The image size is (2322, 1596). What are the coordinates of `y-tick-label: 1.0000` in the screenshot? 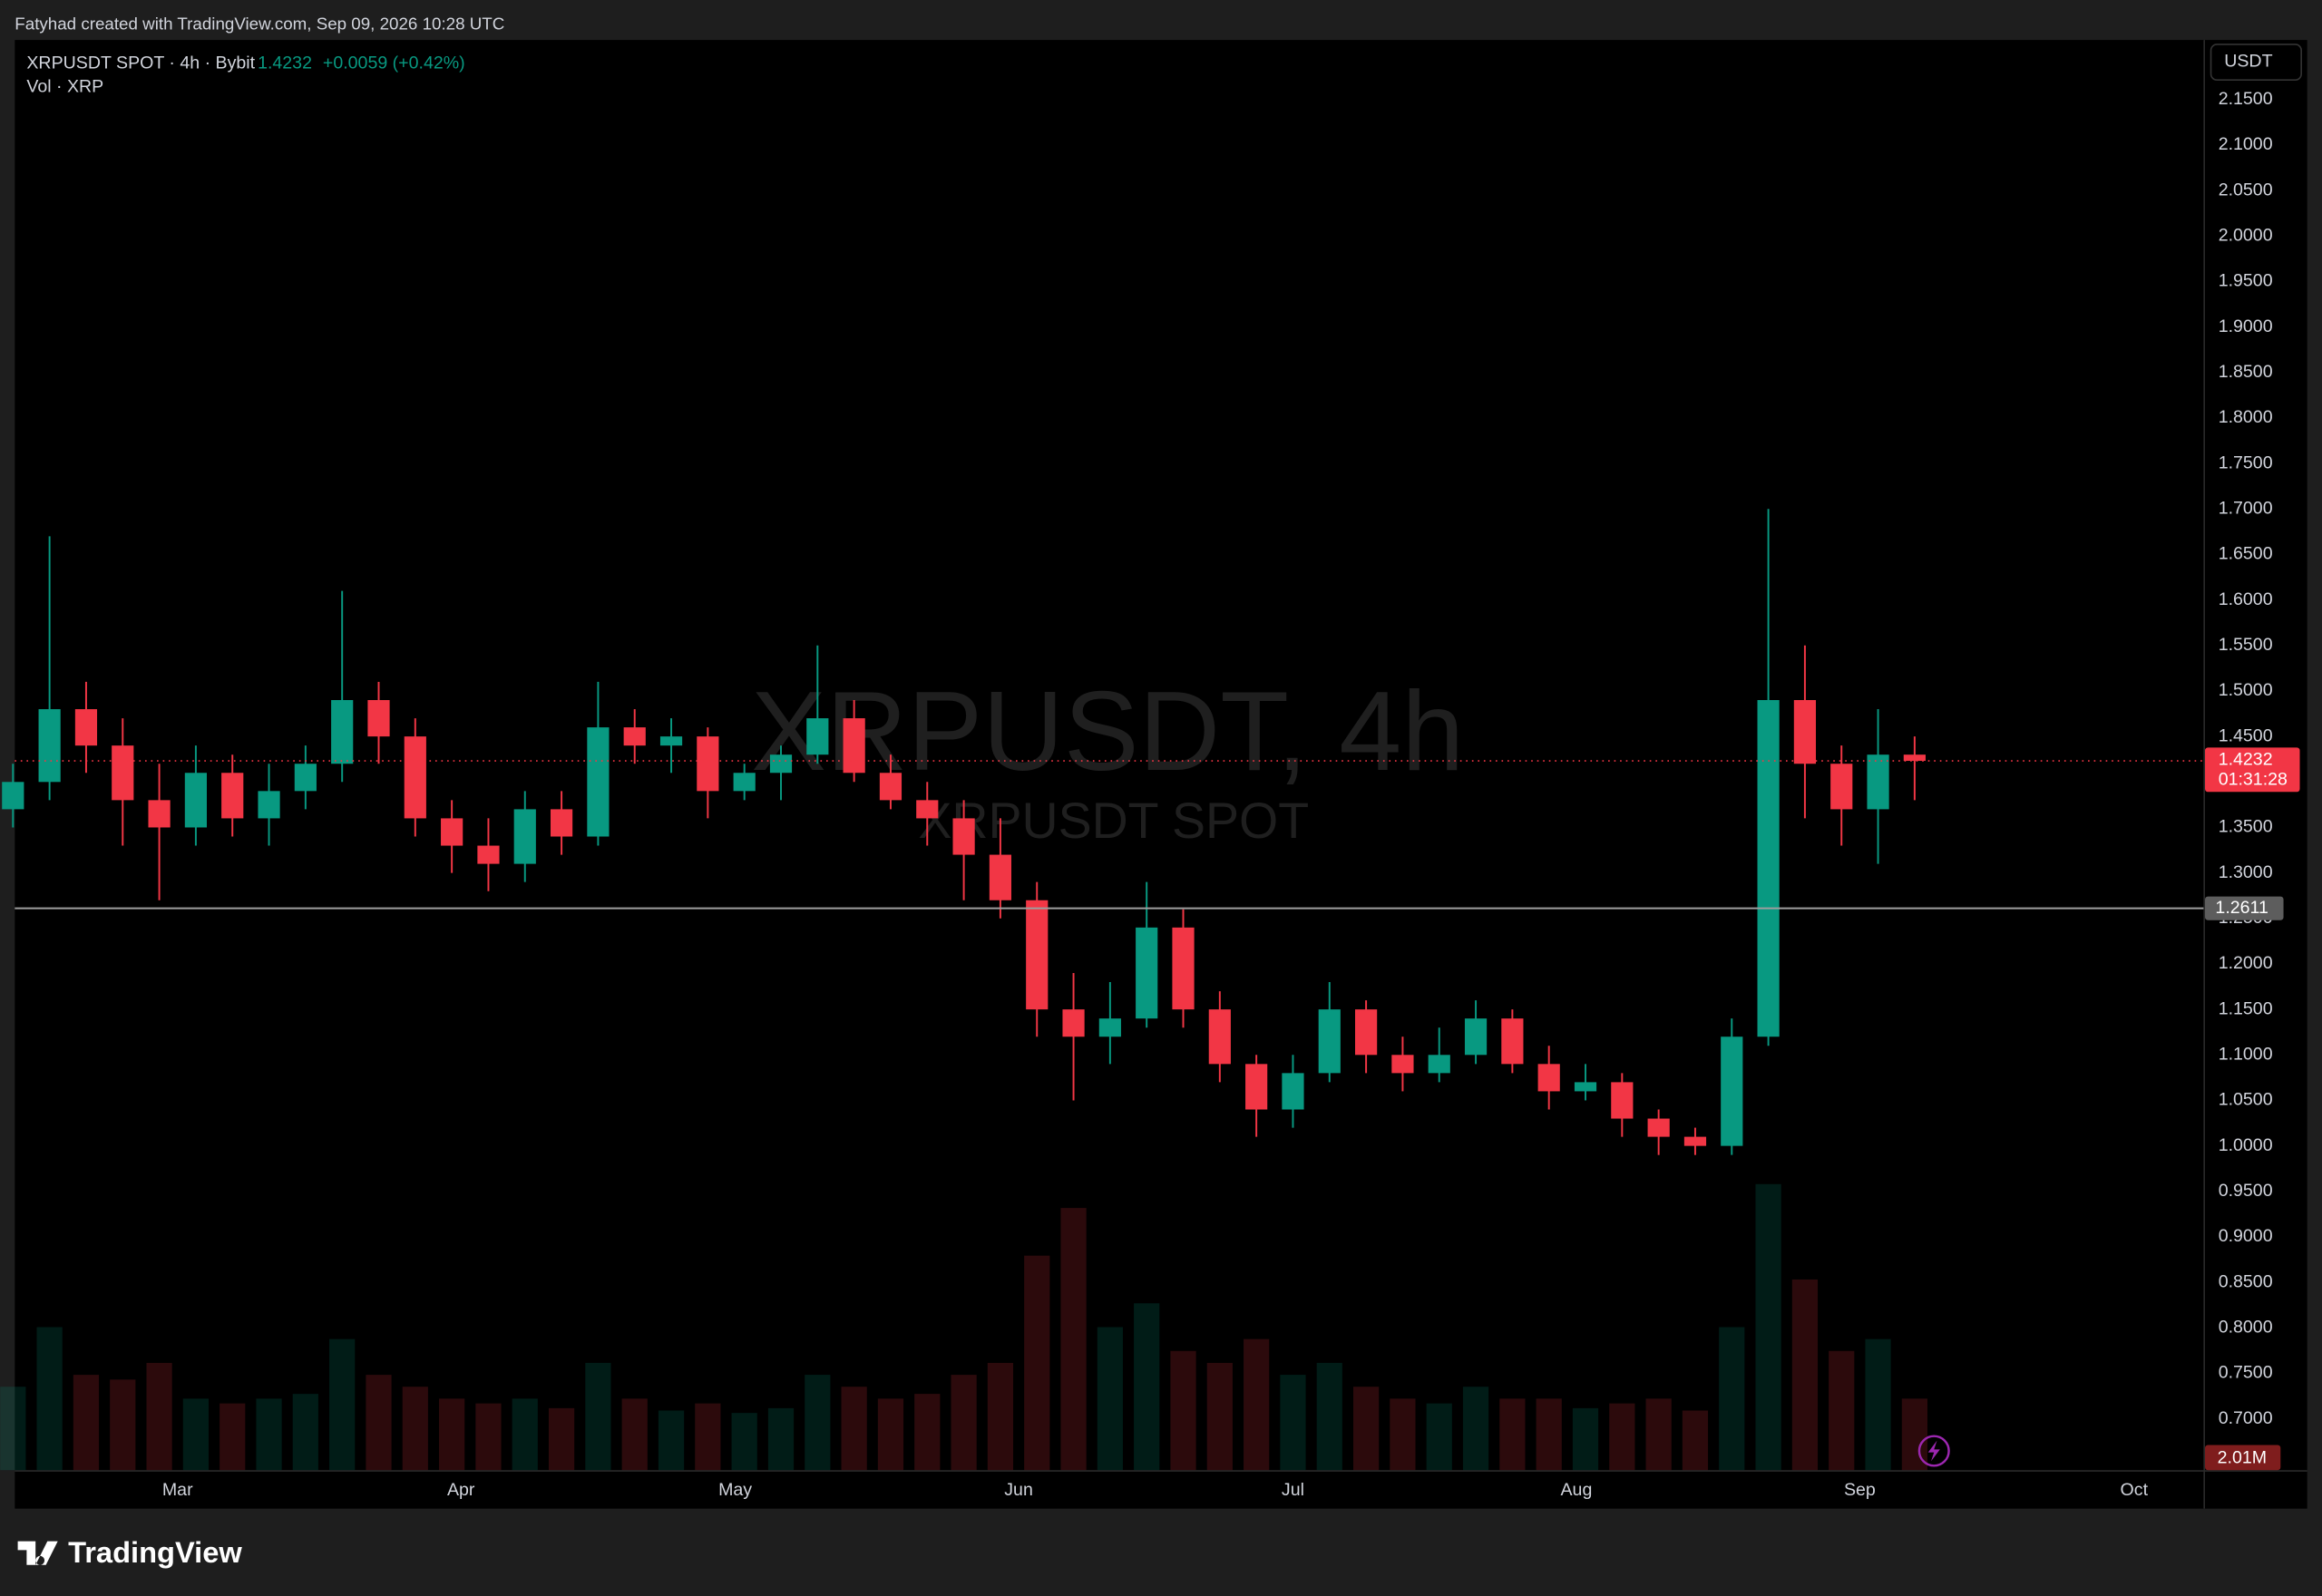 It's located at (2246, 1145).